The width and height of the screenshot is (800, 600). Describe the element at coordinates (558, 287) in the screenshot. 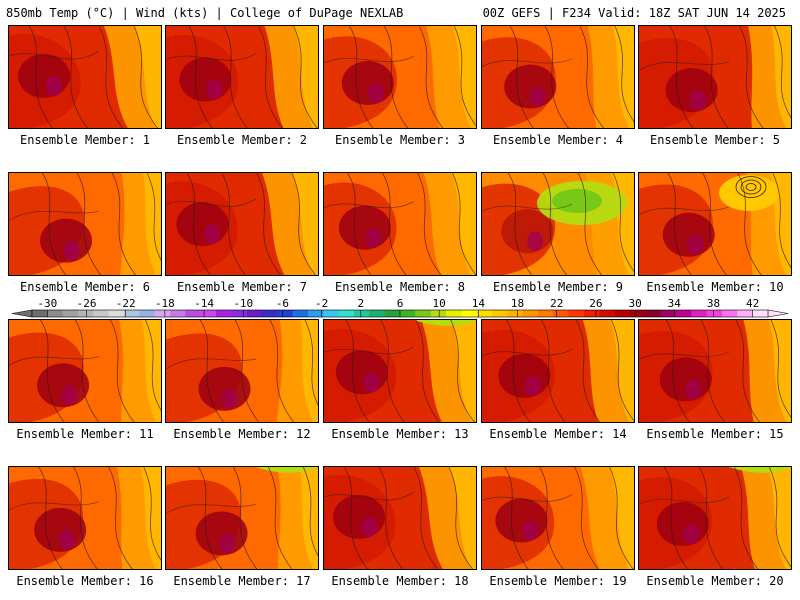

I see `ensemble-member-label: Ensemble Member: 9` at that location.